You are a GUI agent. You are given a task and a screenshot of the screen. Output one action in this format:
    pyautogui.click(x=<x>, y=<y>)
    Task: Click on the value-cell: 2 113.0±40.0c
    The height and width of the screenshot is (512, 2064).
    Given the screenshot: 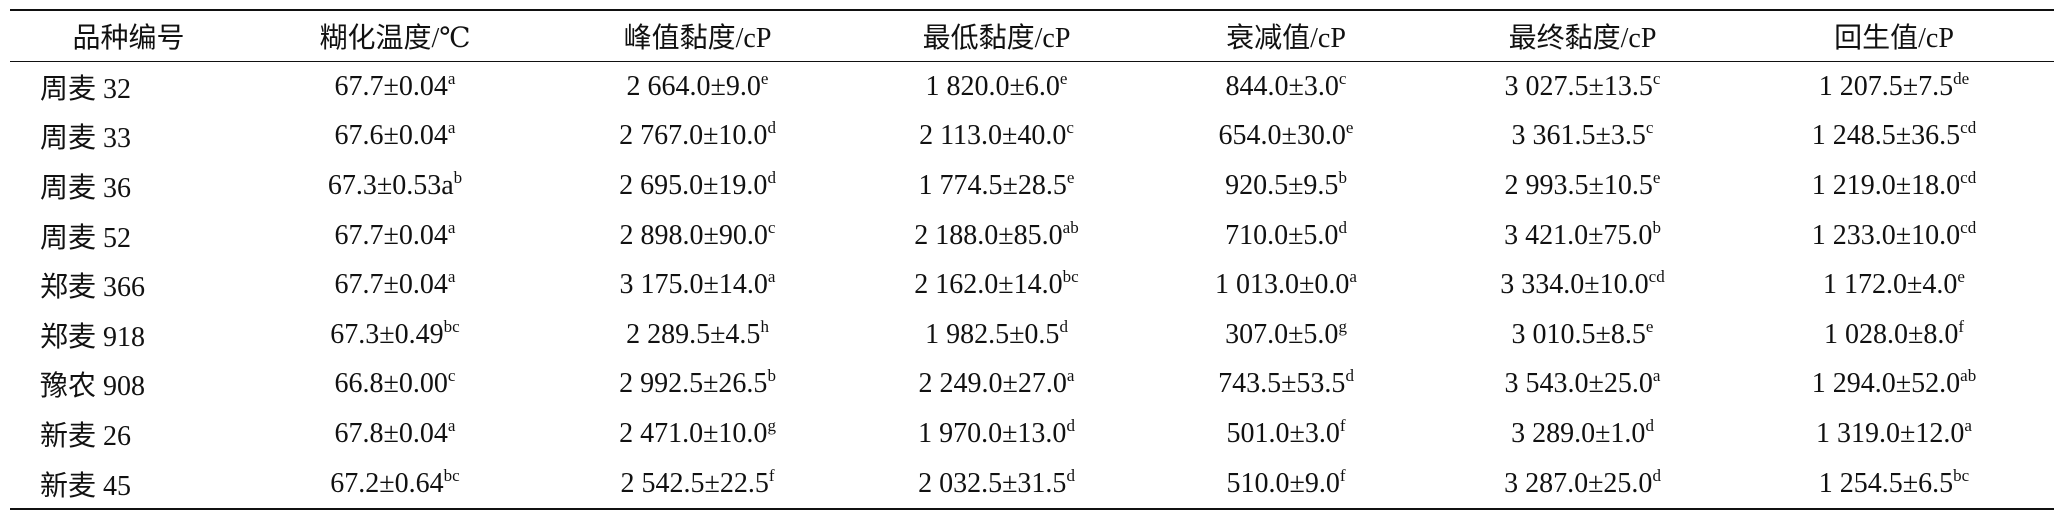 What is the action you would take?
    pyautogui.click(x=996, y=137)
    